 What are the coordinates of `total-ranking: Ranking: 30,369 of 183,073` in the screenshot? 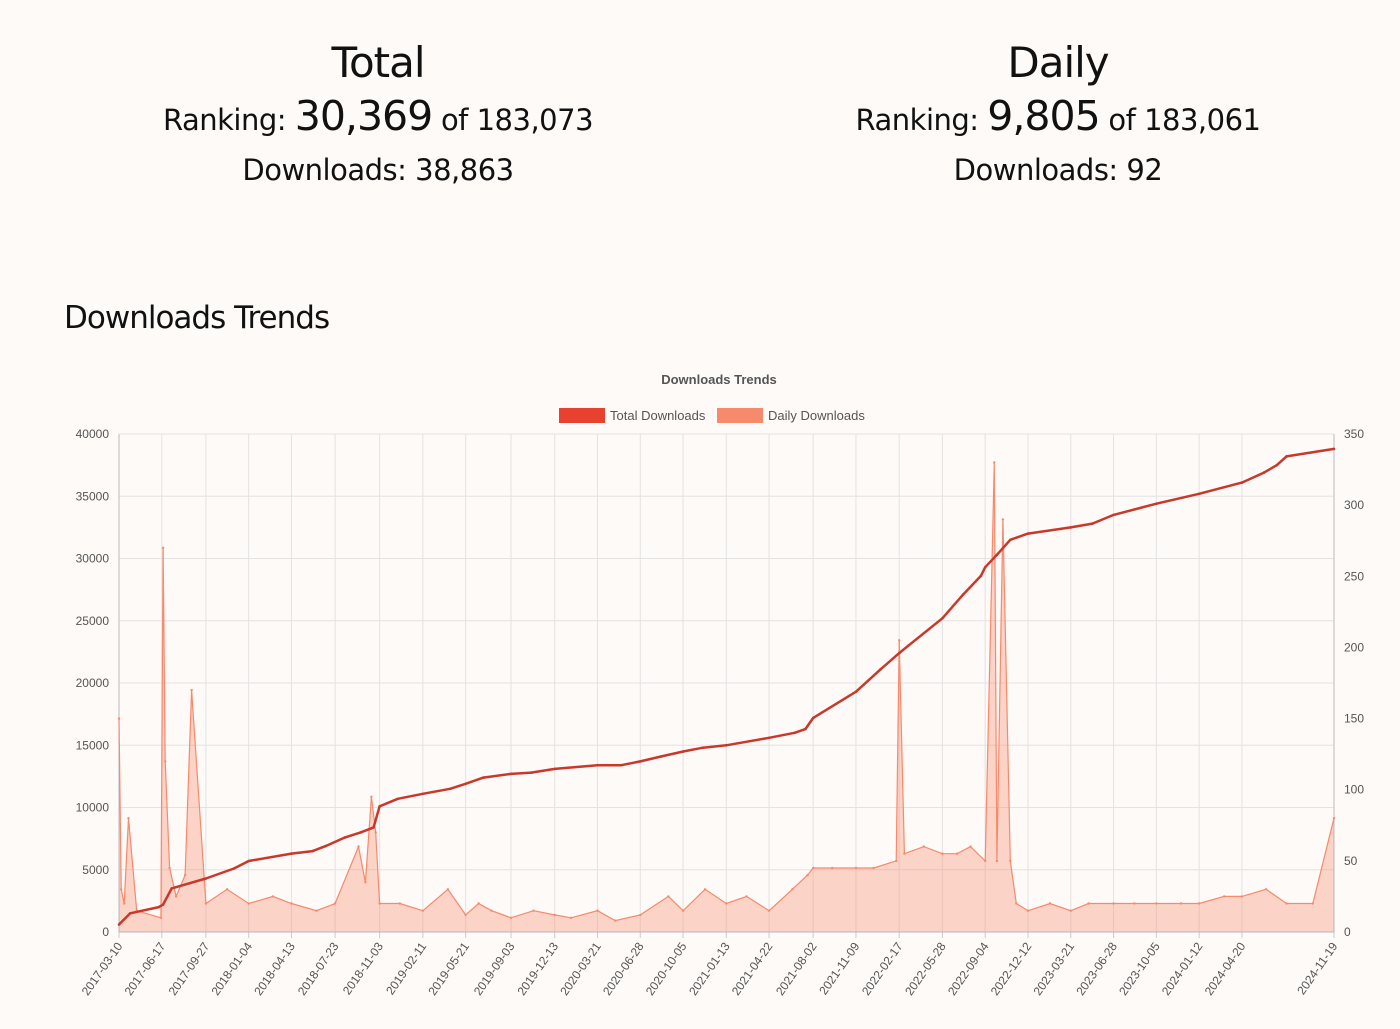 It's located at (378, 118).